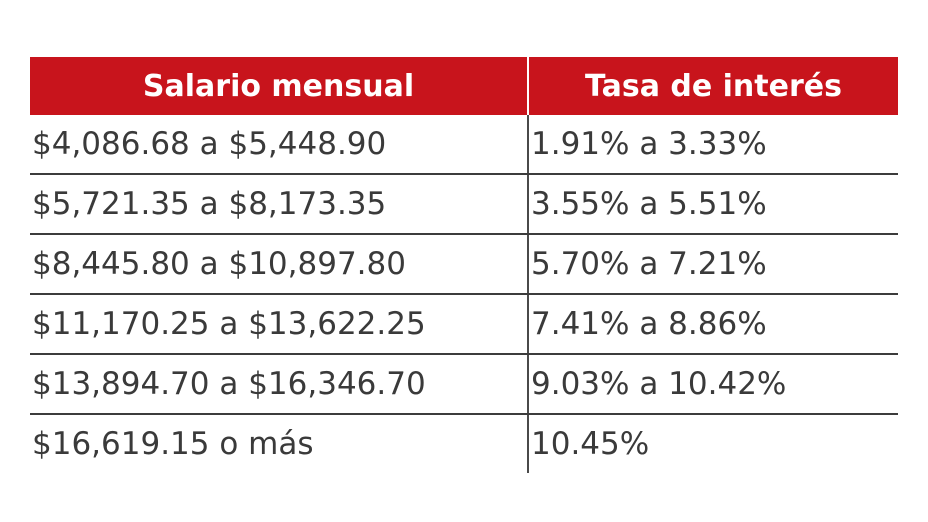 The width and height of the screenshot is (928, 522). I want to click on salary-cell: $5,721.35 a $8,173.35, so click(279, 204).